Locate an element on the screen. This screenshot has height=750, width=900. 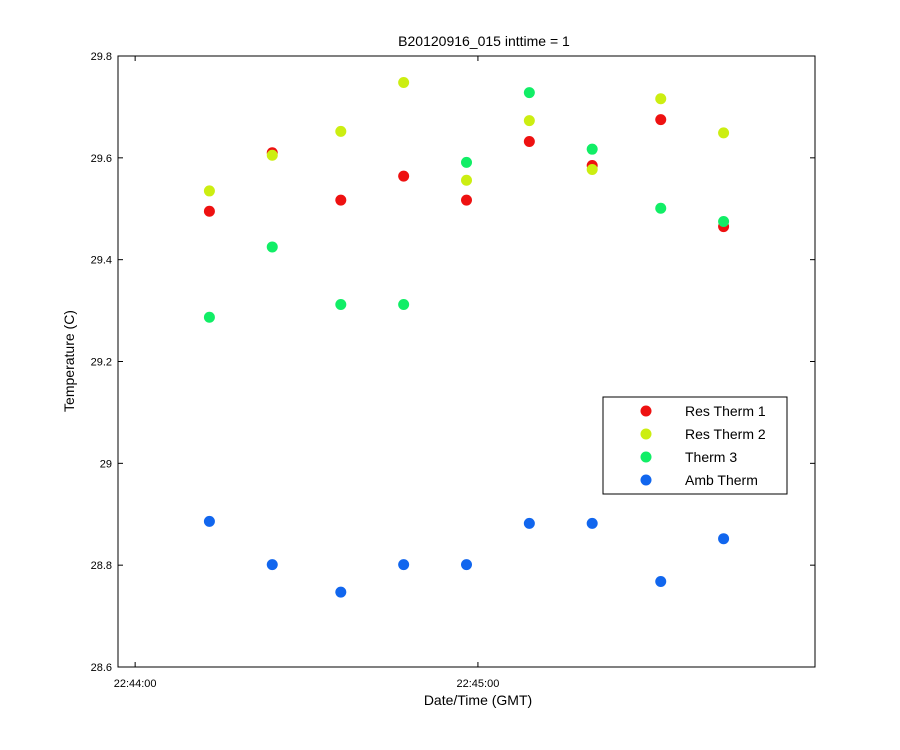
legend-label: Res Therm 2 is located at coordinates (725, 434).